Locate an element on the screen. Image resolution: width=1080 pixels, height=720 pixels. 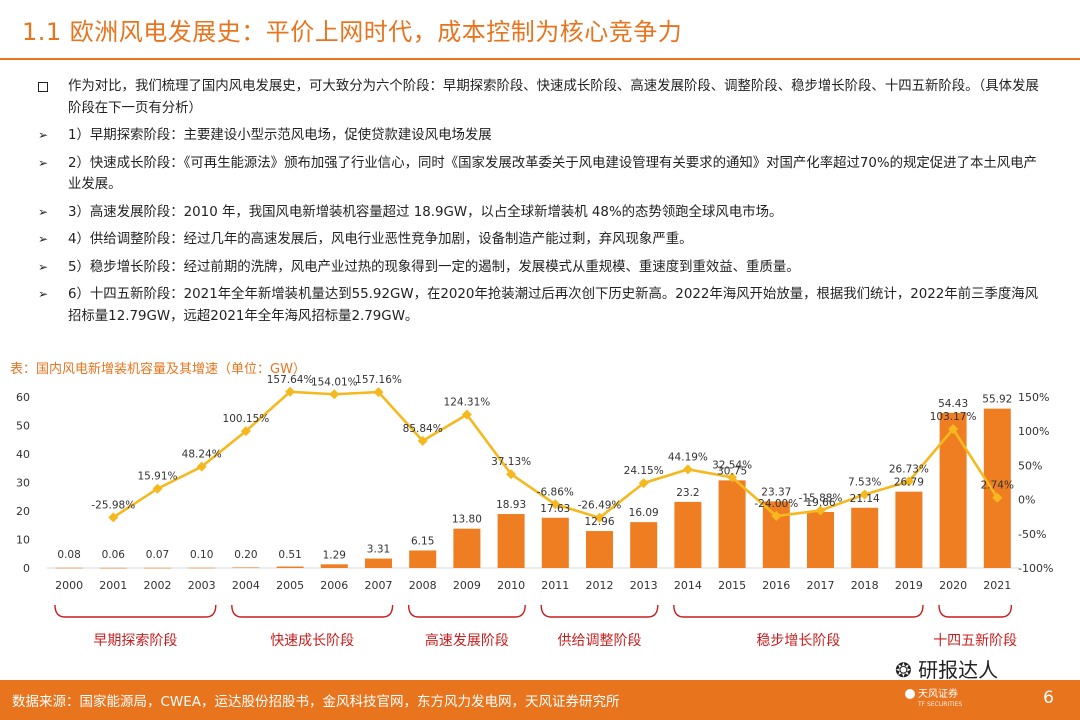
x-tick-label: 2004 is located at coordinates (246, 585).